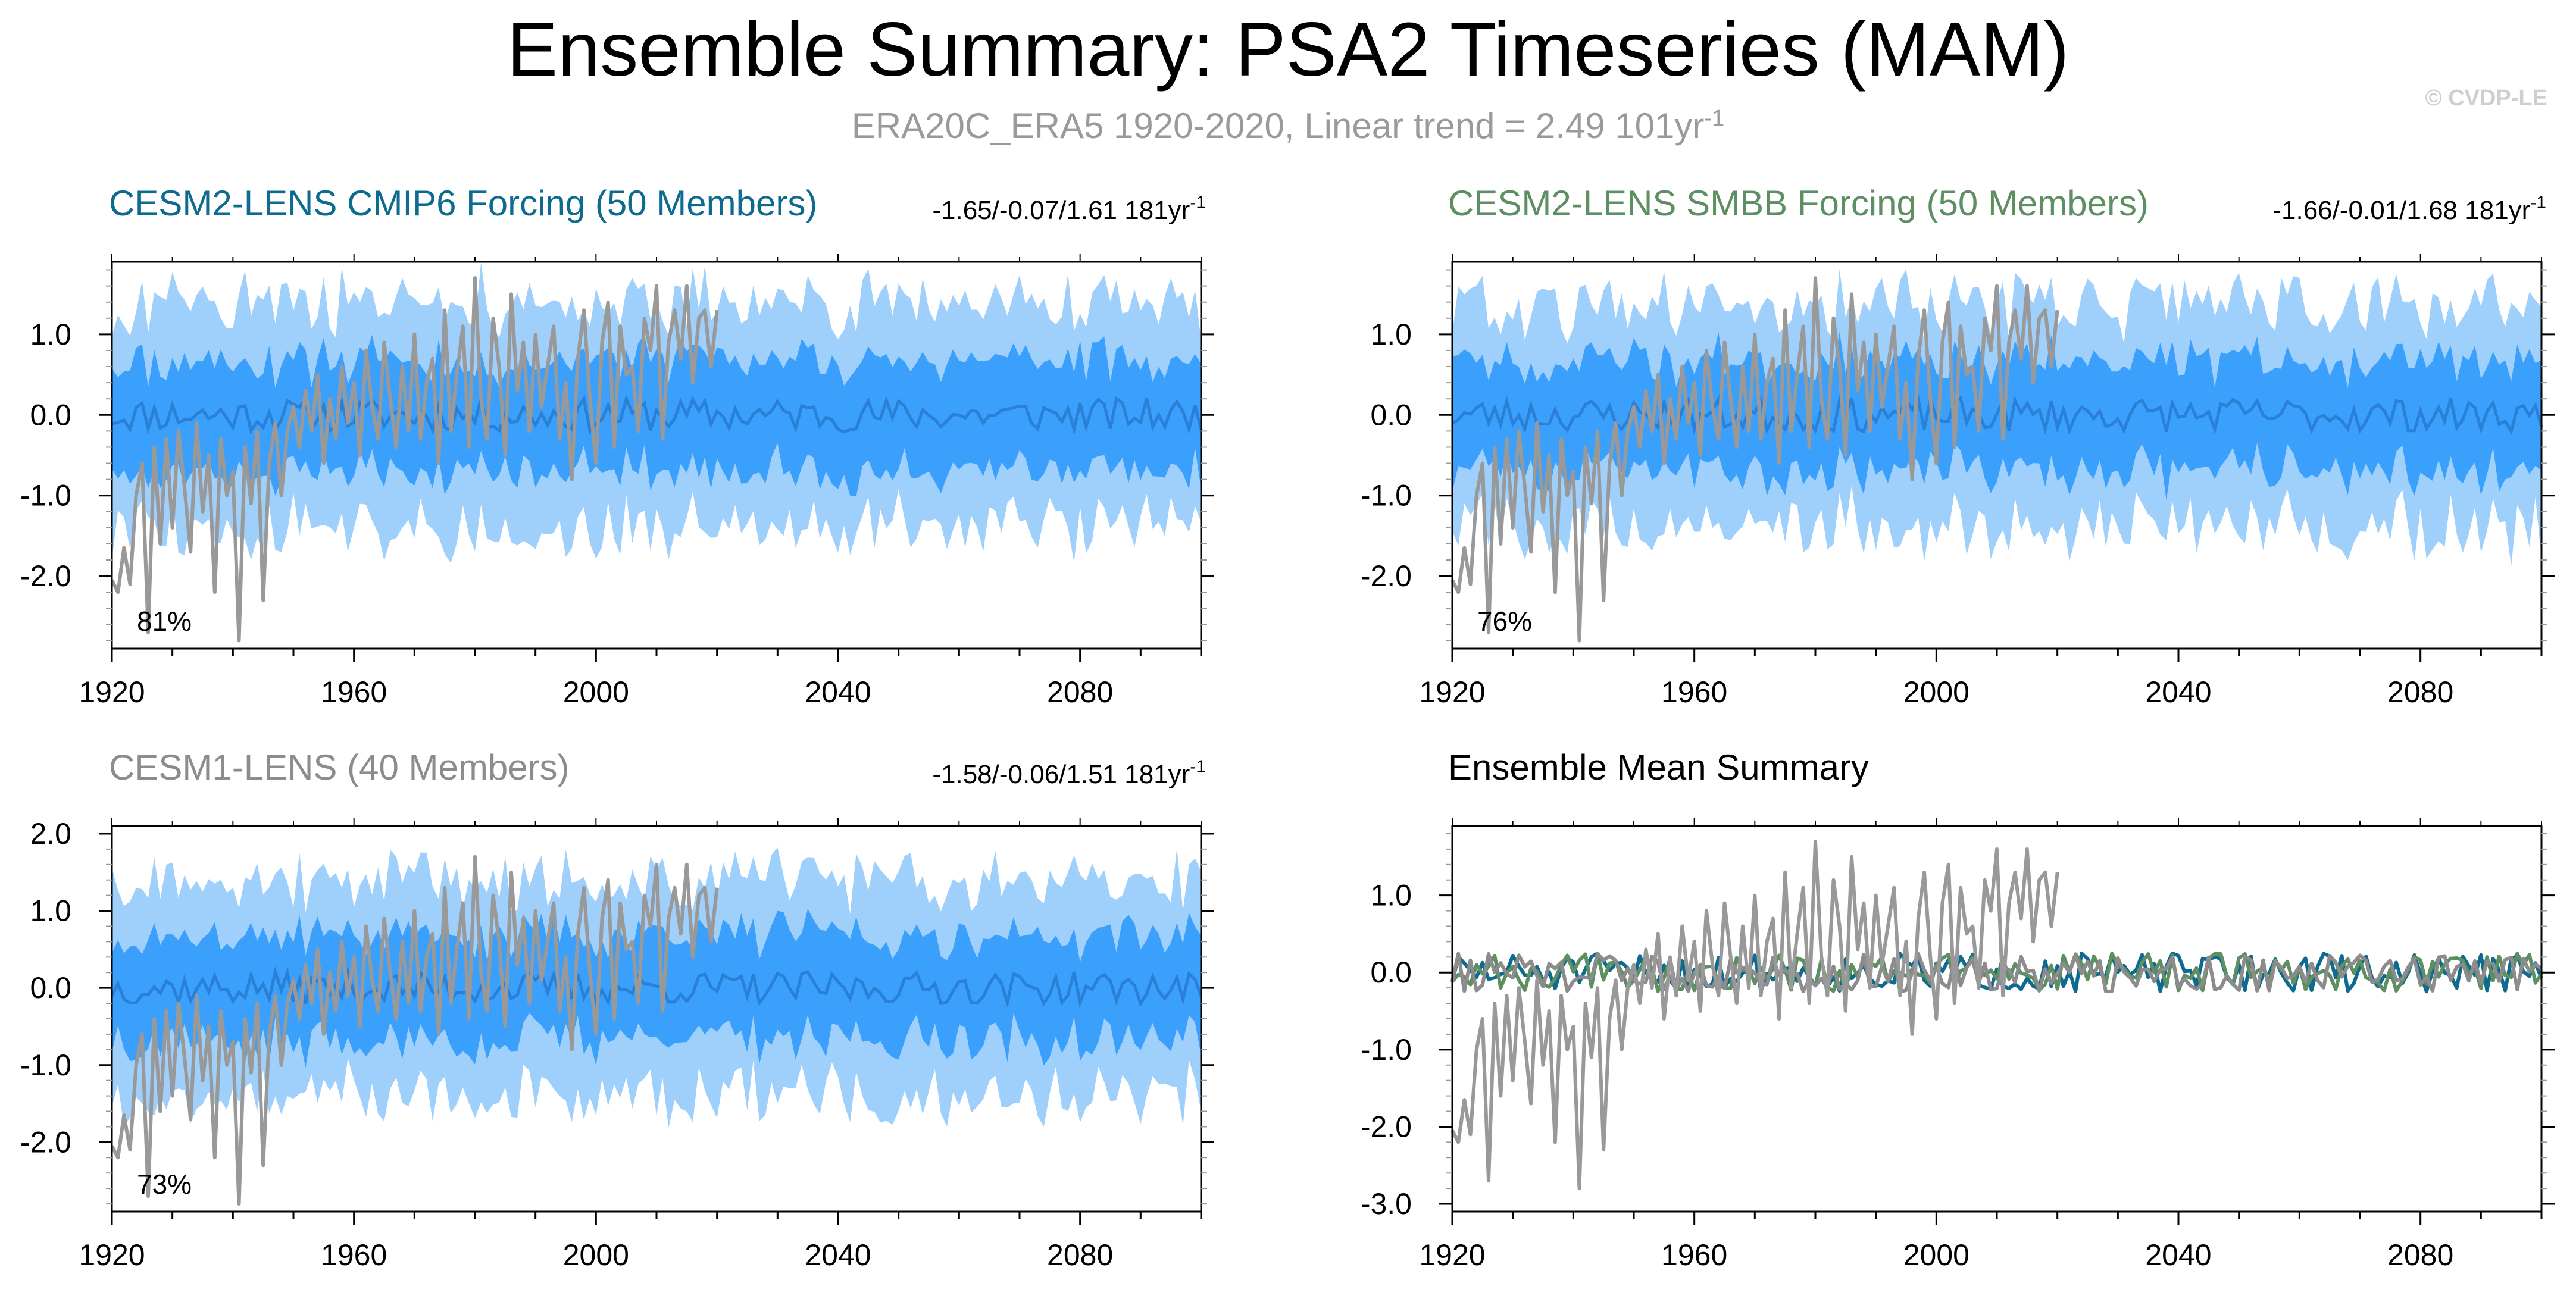 The width and height of the screenshot is (2576, 1305). What do you see at coordinates (1658, 767) in the screenshot?
I see `panel-title: Ensemble Mean Summary` at bounding box center [1658, 767].